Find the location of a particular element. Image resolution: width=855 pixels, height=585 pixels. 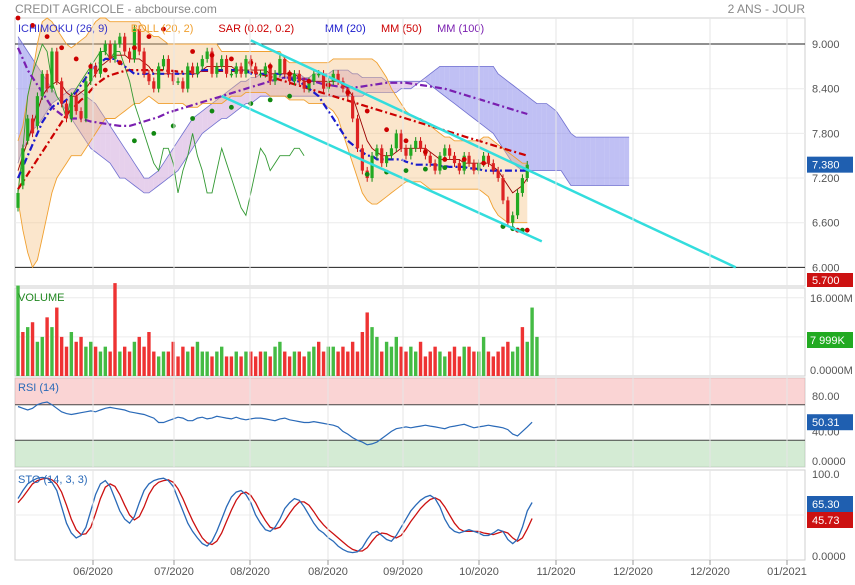

sto-d-badge is located at coordinates (830, 520).